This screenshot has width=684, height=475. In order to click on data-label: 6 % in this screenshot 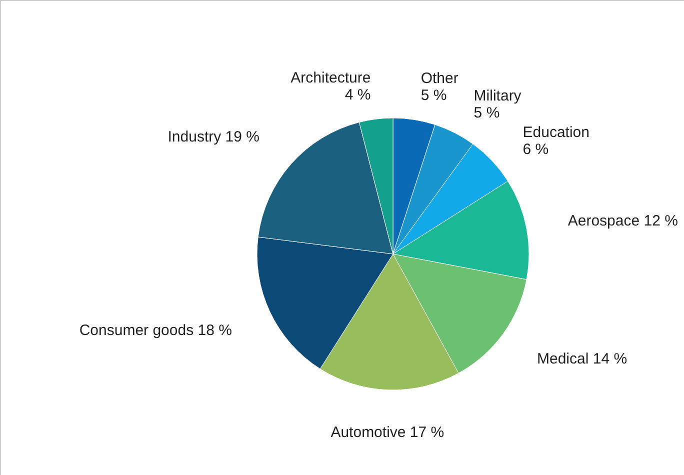, I will do `click(535, 149)`.